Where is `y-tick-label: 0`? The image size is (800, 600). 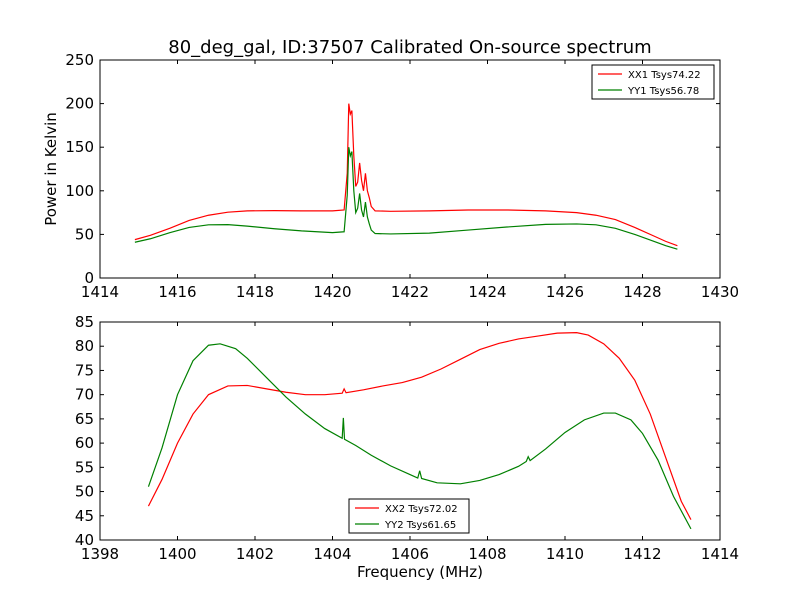 y-tick-label: 0 is located at coordinates (89, 278).